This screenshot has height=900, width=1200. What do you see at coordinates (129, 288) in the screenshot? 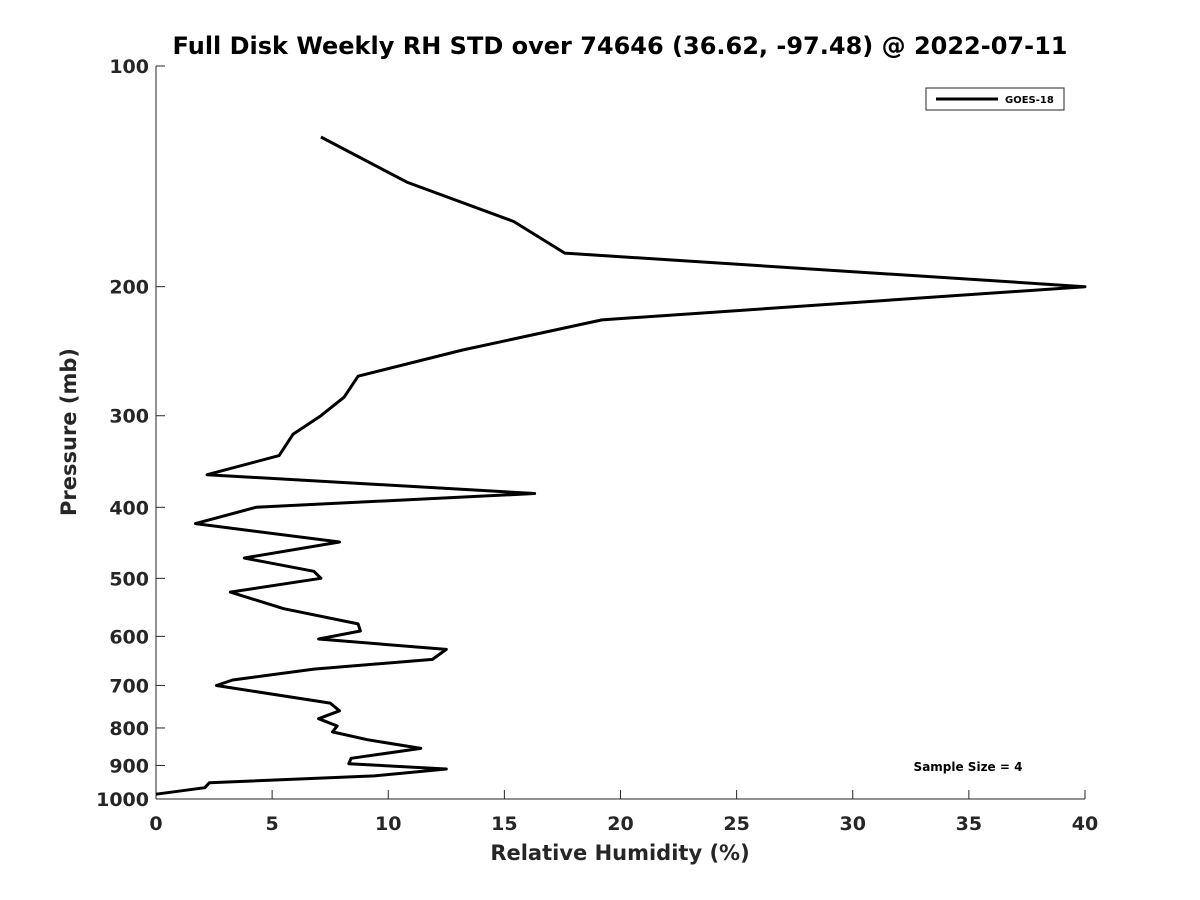
I see `y-tick-label: 200` at bounding box center [129, 288].